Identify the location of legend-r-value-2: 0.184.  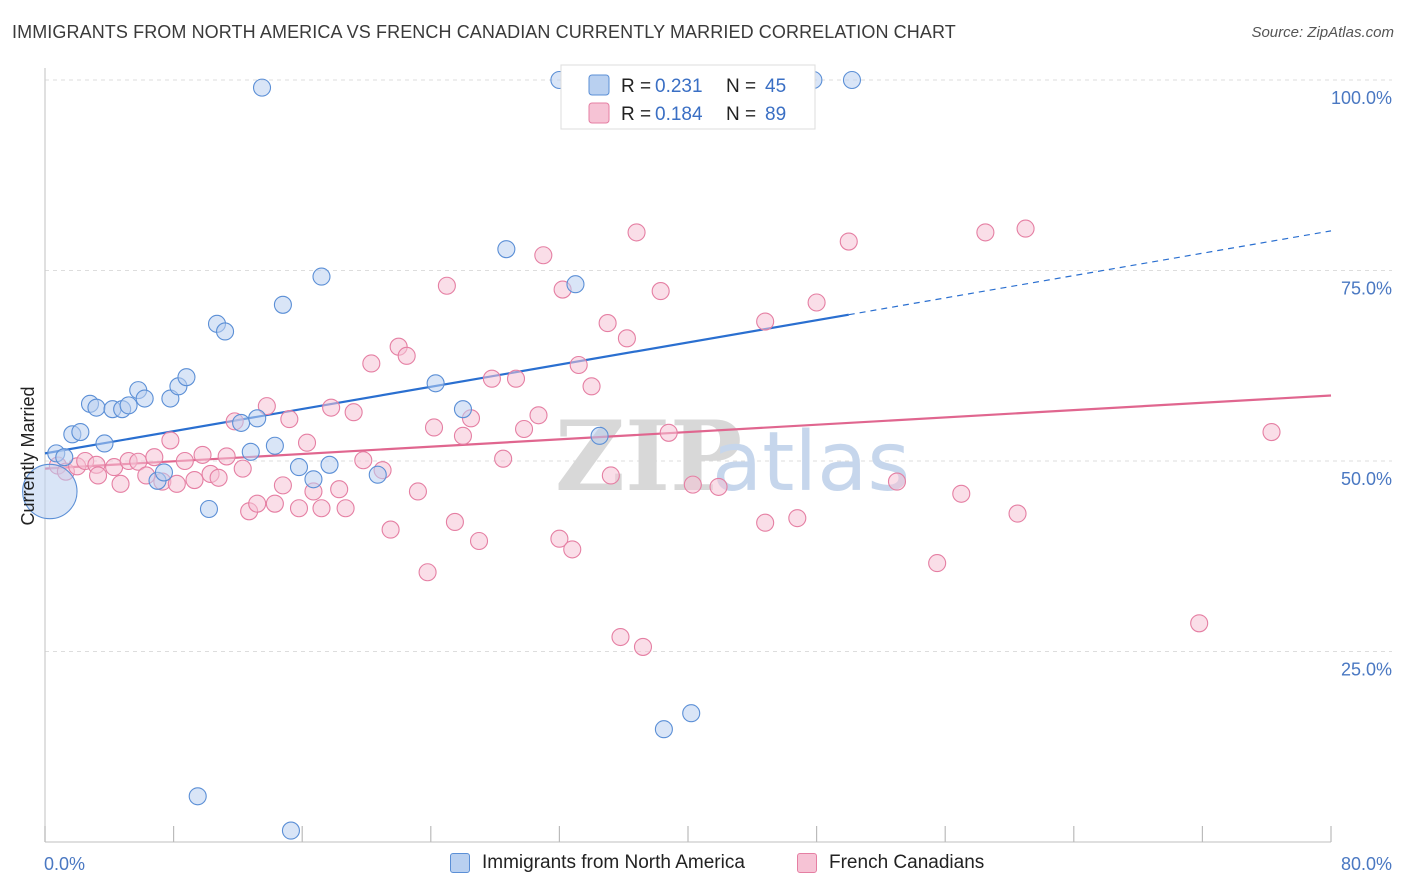
(679, 114).